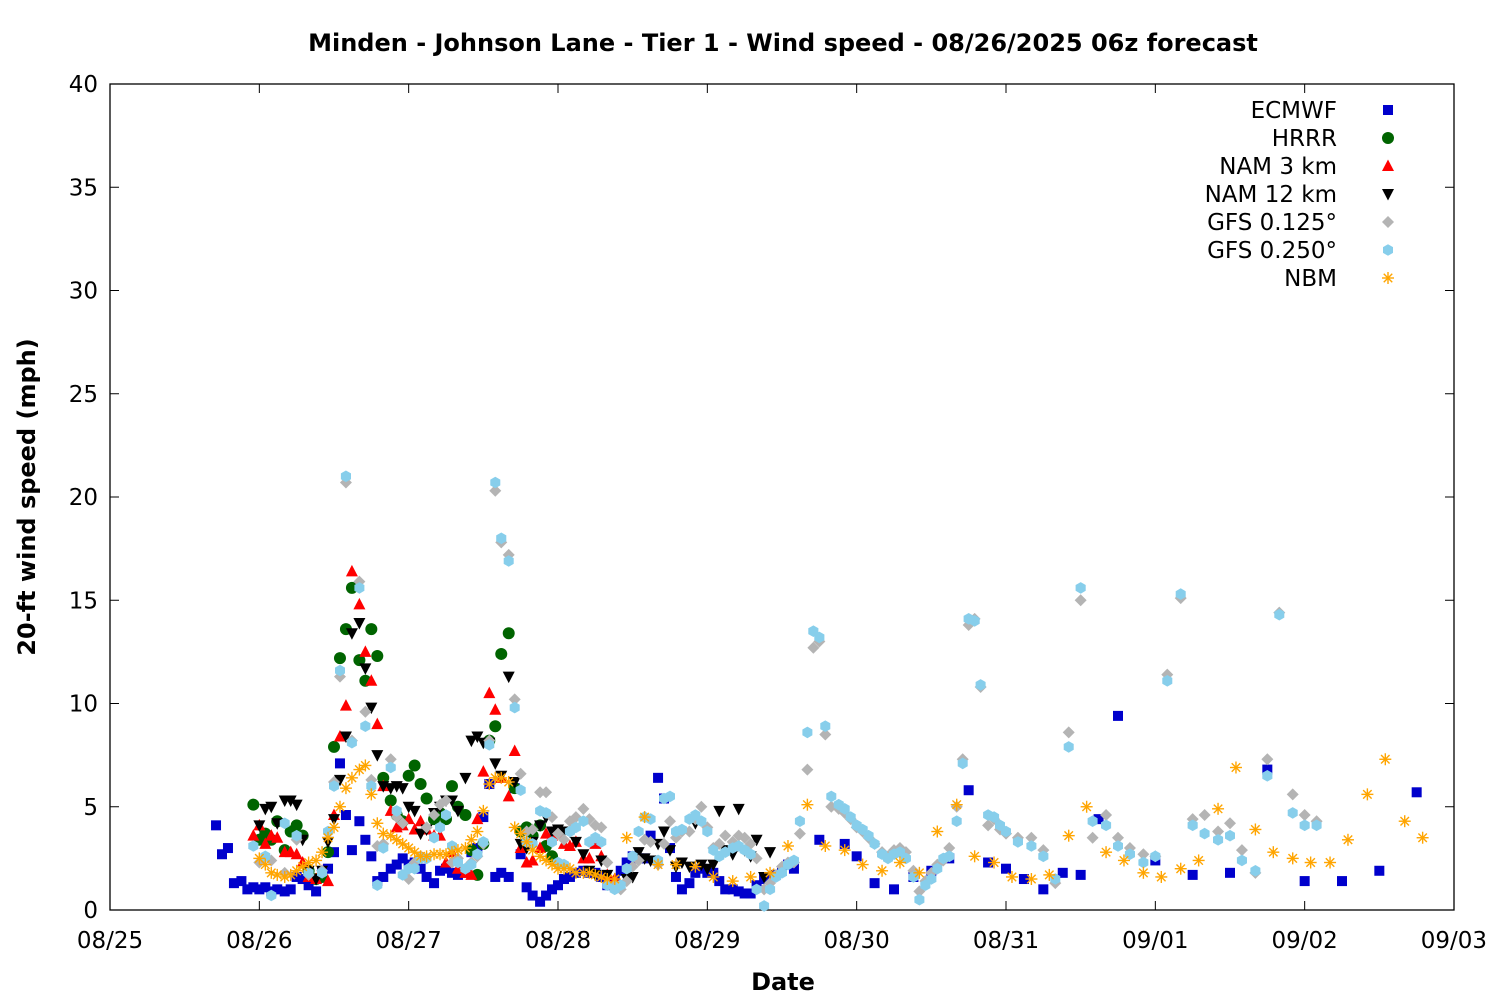 The image size is (1500, 1000). I want to click on y-tick-label: 0, so click(90, 911).